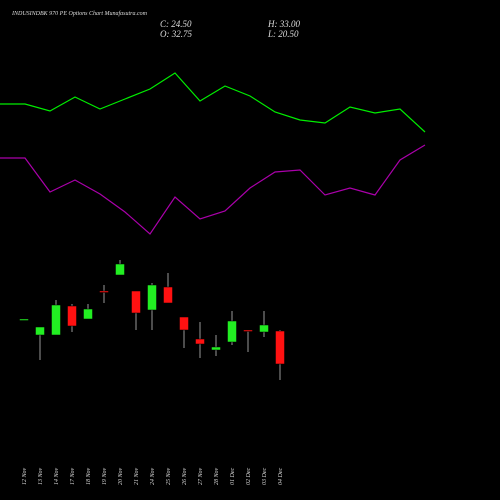  What do you see at coordinates (265, 476) in the screenshot?
I see `x-tick-label: 03 Dec` at bounding box center [265, 476].